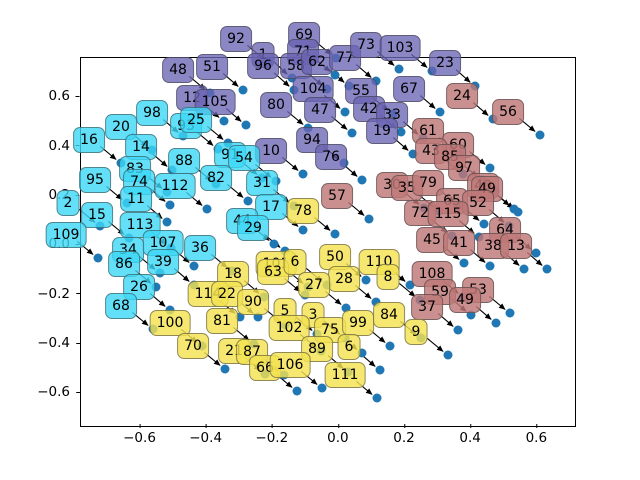 This screenshot has width=640, height=480. Describe the element at coordinates (345, 375) in the screenshot. I see `point-label-box: 111` at that location.